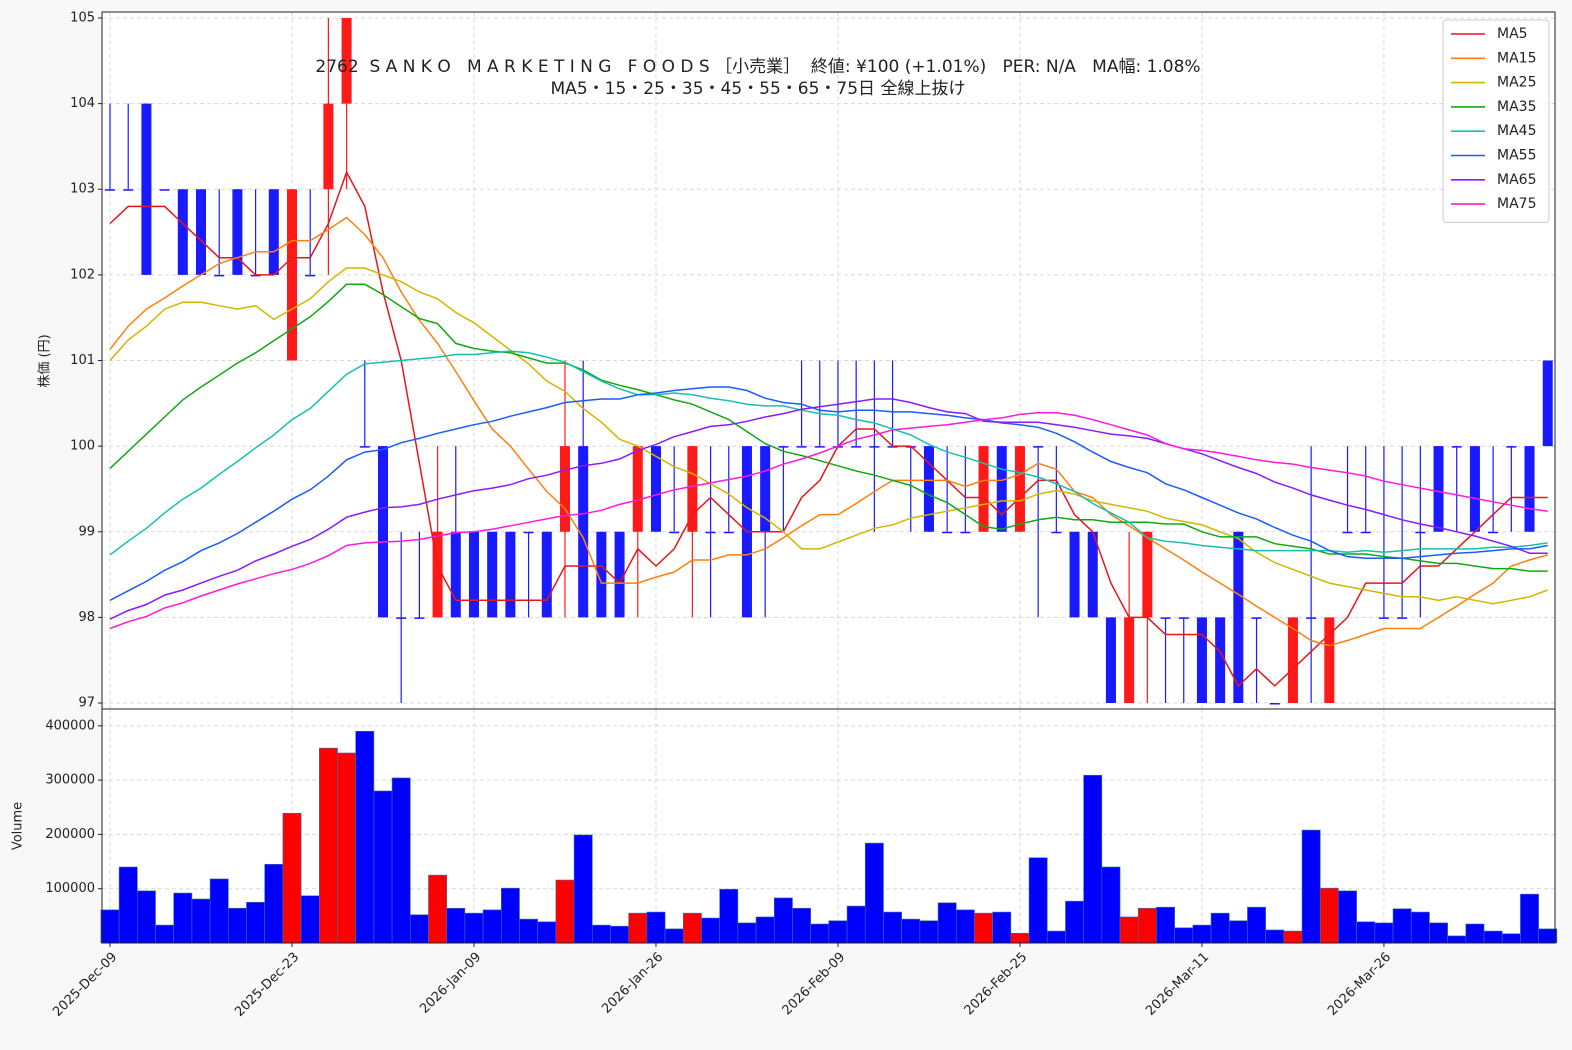 This screenshot has width=1572, height=1050. What do you see at coordinates (1512, 34) in the screenshot?
I see `legend-label: MA5` at bounding box center [1512, 34].